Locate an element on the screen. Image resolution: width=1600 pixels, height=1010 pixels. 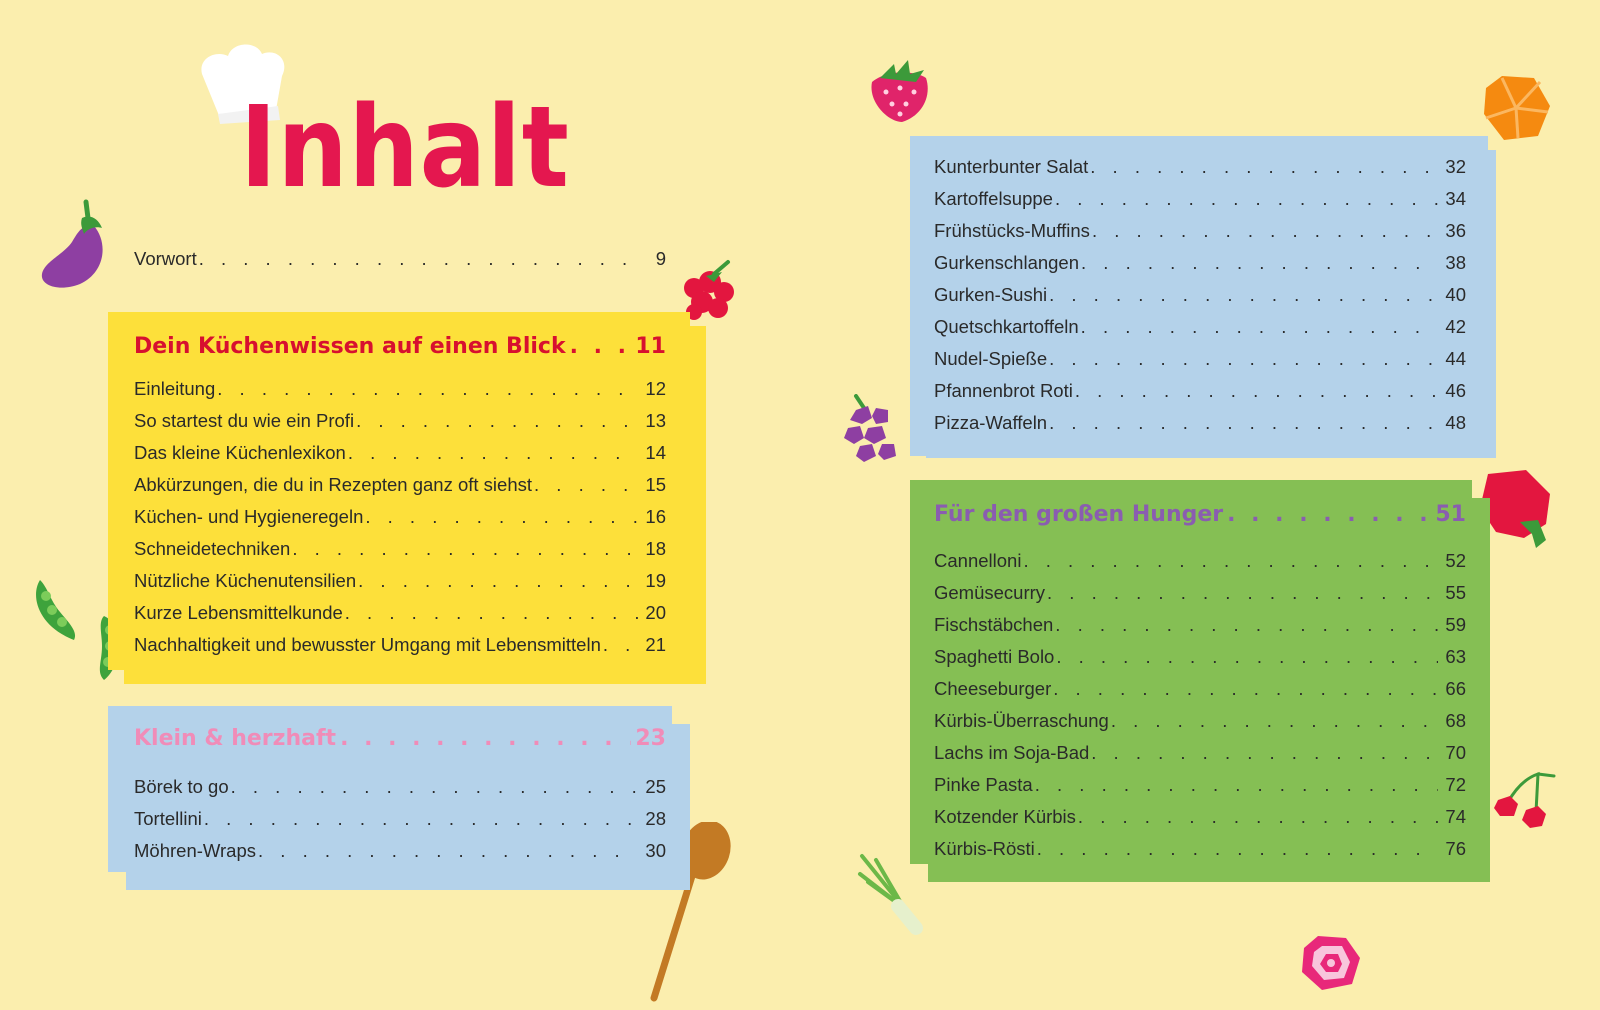
toc-entry-label: Gurken-Sushi is located at coordinates (991, 294).